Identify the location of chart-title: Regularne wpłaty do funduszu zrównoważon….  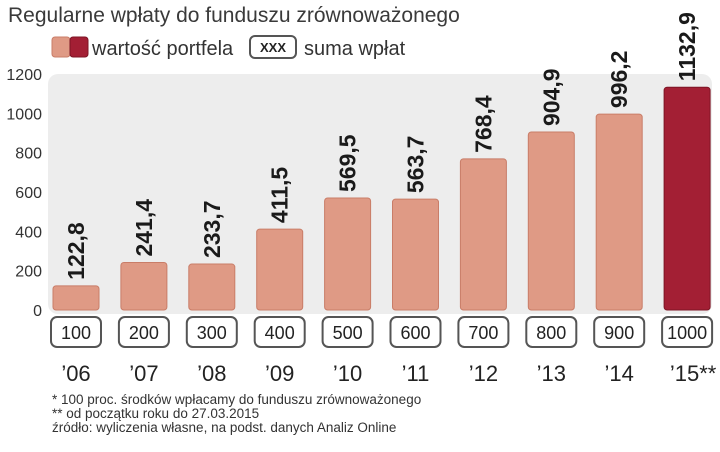
(234, 15).